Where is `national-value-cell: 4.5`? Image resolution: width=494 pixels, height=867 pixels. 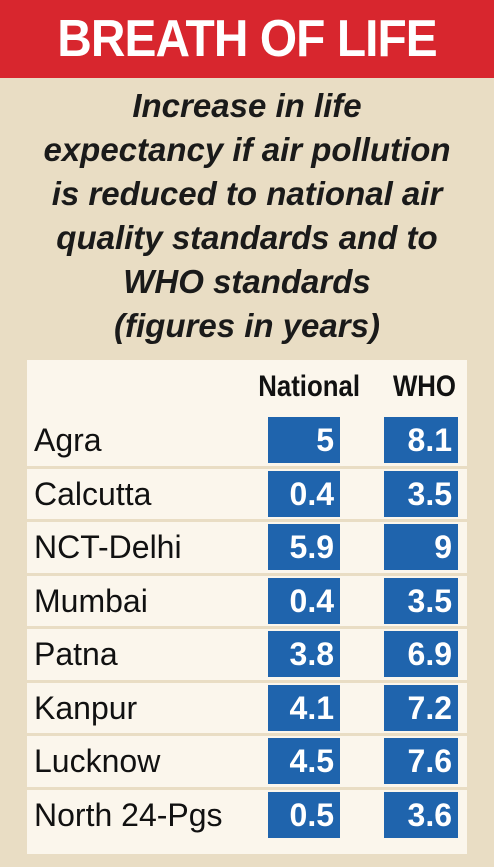 national-value-cell: 4.5 is located at coordinates (304, 761).